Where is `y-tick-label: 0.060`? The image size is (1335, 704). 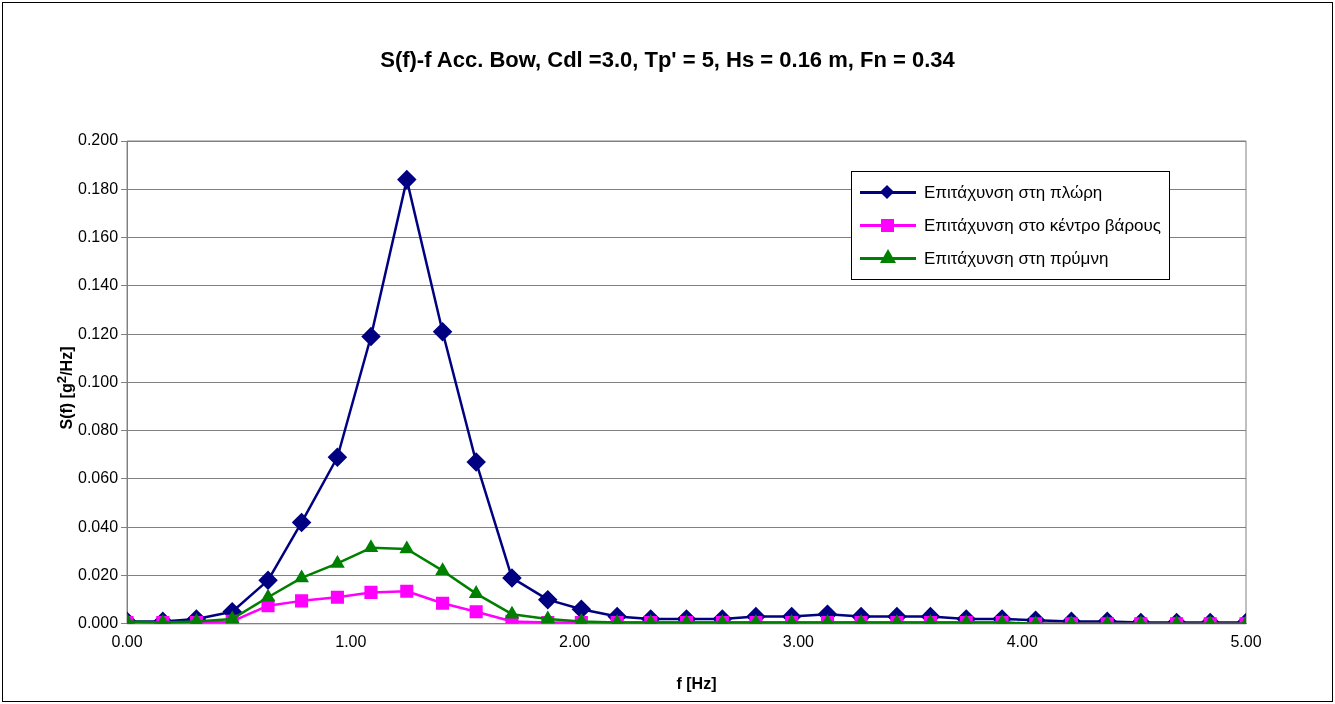 y-tick-label: 0.060 is located at coordinates (98, 478).